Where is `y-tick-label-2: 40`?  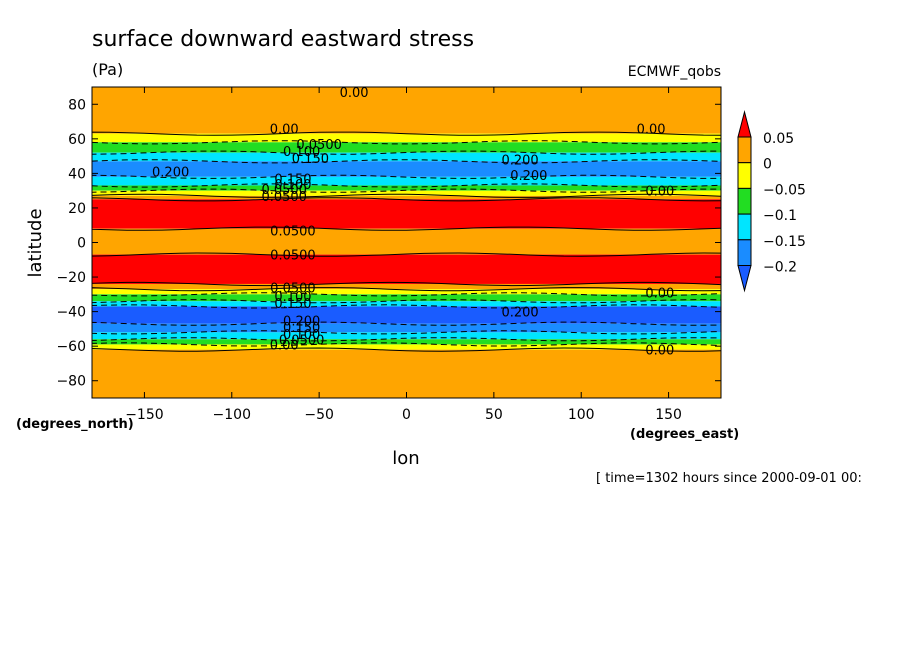 y-tick-label-2: 40 is located at coordinates (77, 174).